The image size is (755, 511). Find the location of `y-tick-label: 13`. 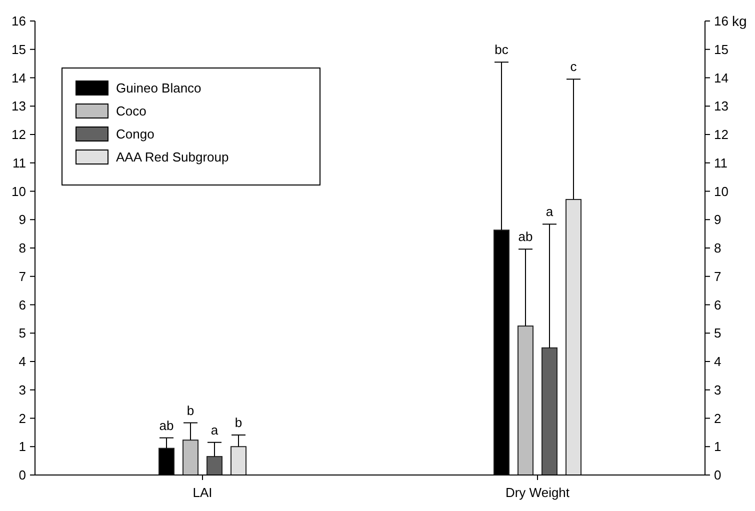

y-tick-label: 13 is located at coordinates (19, 106).